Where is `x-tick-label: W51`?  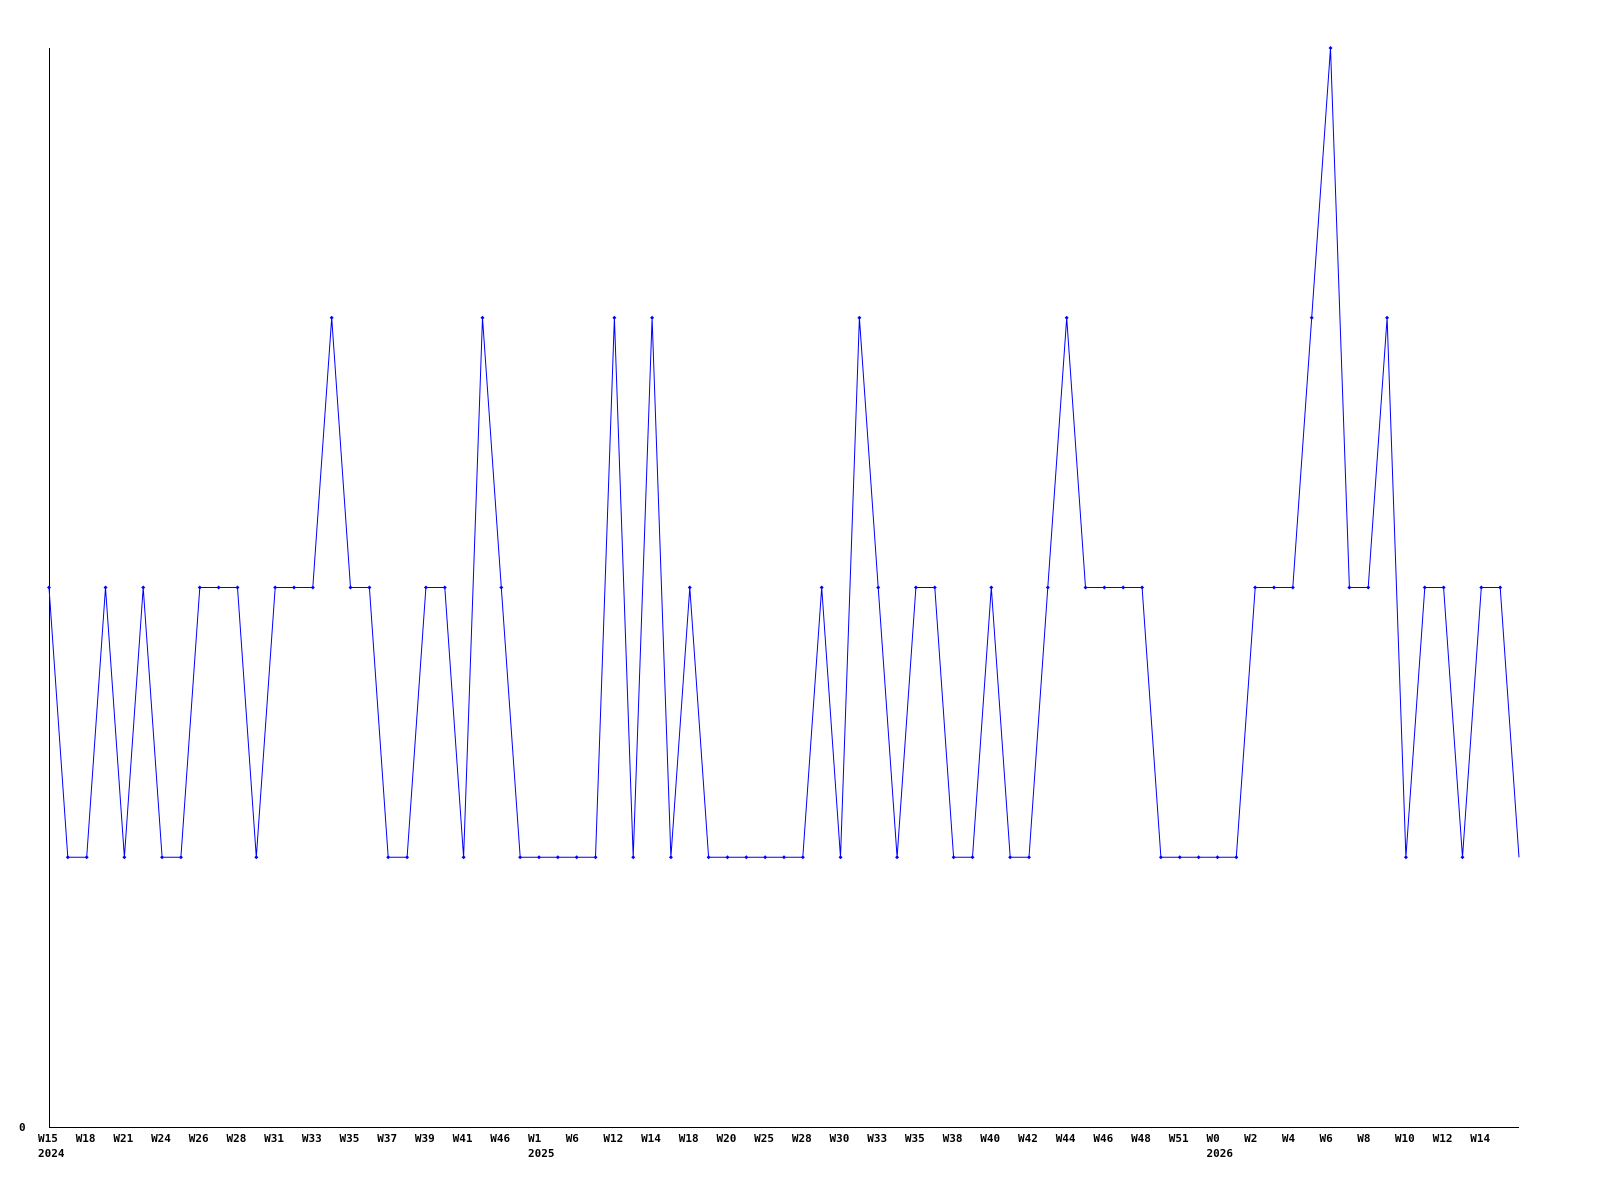
x-tick-label: W51 is located at coordinates (1179, 1138).